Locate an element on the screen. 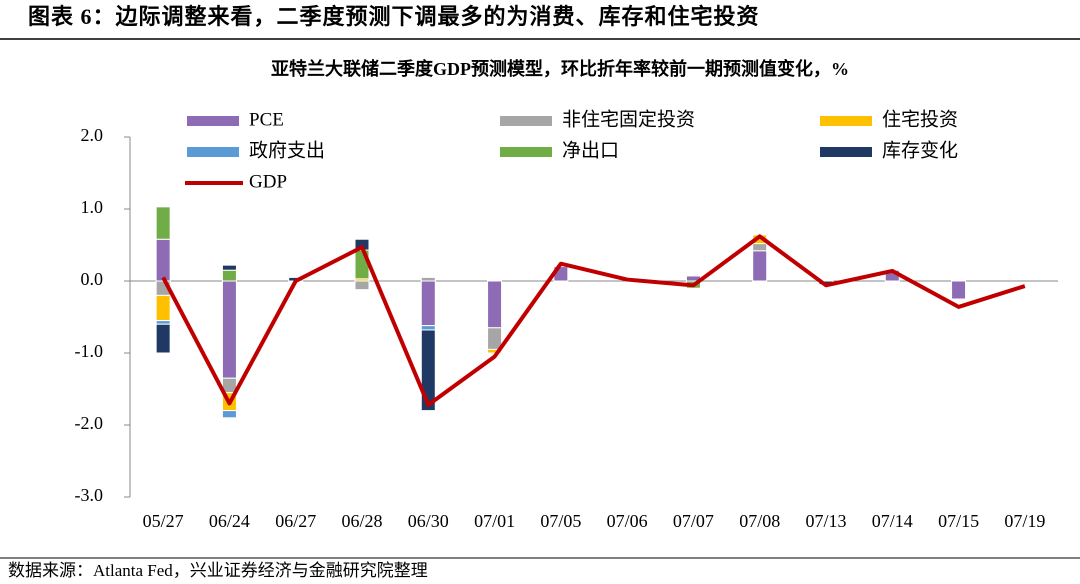 The height and width of the screenshot is (584, 1080). x-tick-label: 06/24 is located at coordinates (229, 521).